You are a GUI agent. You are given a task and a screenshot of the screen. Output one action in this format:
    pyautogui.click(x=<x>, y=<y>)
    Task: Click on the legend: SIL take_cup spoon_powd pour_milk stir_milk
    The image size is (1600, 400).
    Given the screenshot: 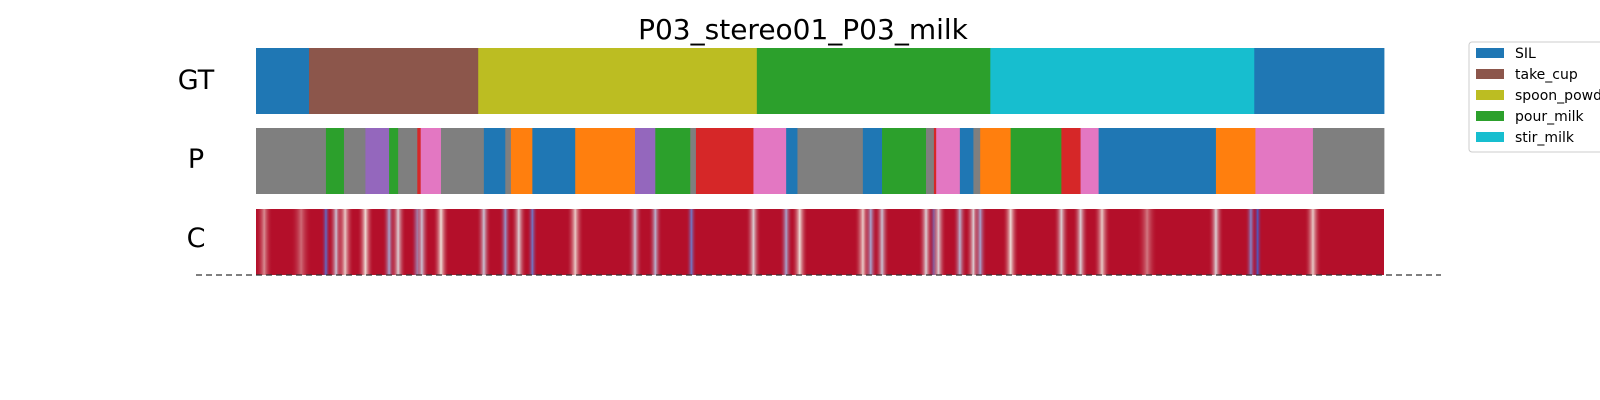 What is the action you would take?
    pyautogui.click(x=1534, y=97)
    